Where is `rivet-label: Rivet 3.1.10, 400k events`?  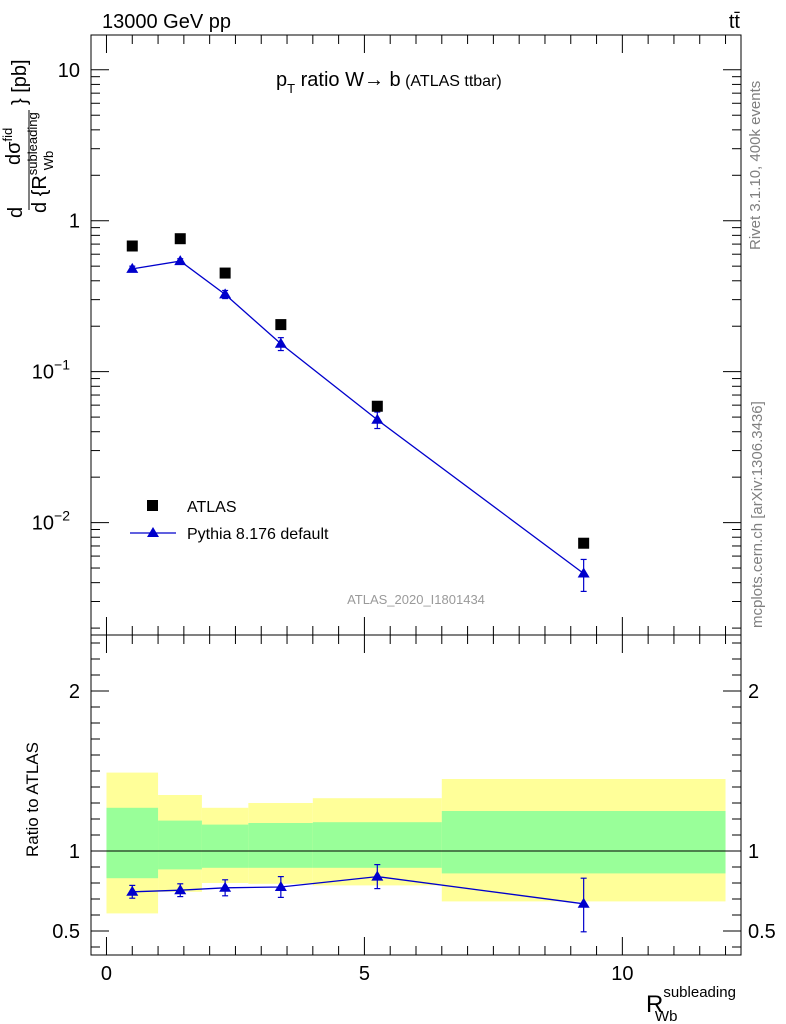 rivet-label: Rivet 3.1.10, 400k events is located at coordinates (755, 165).